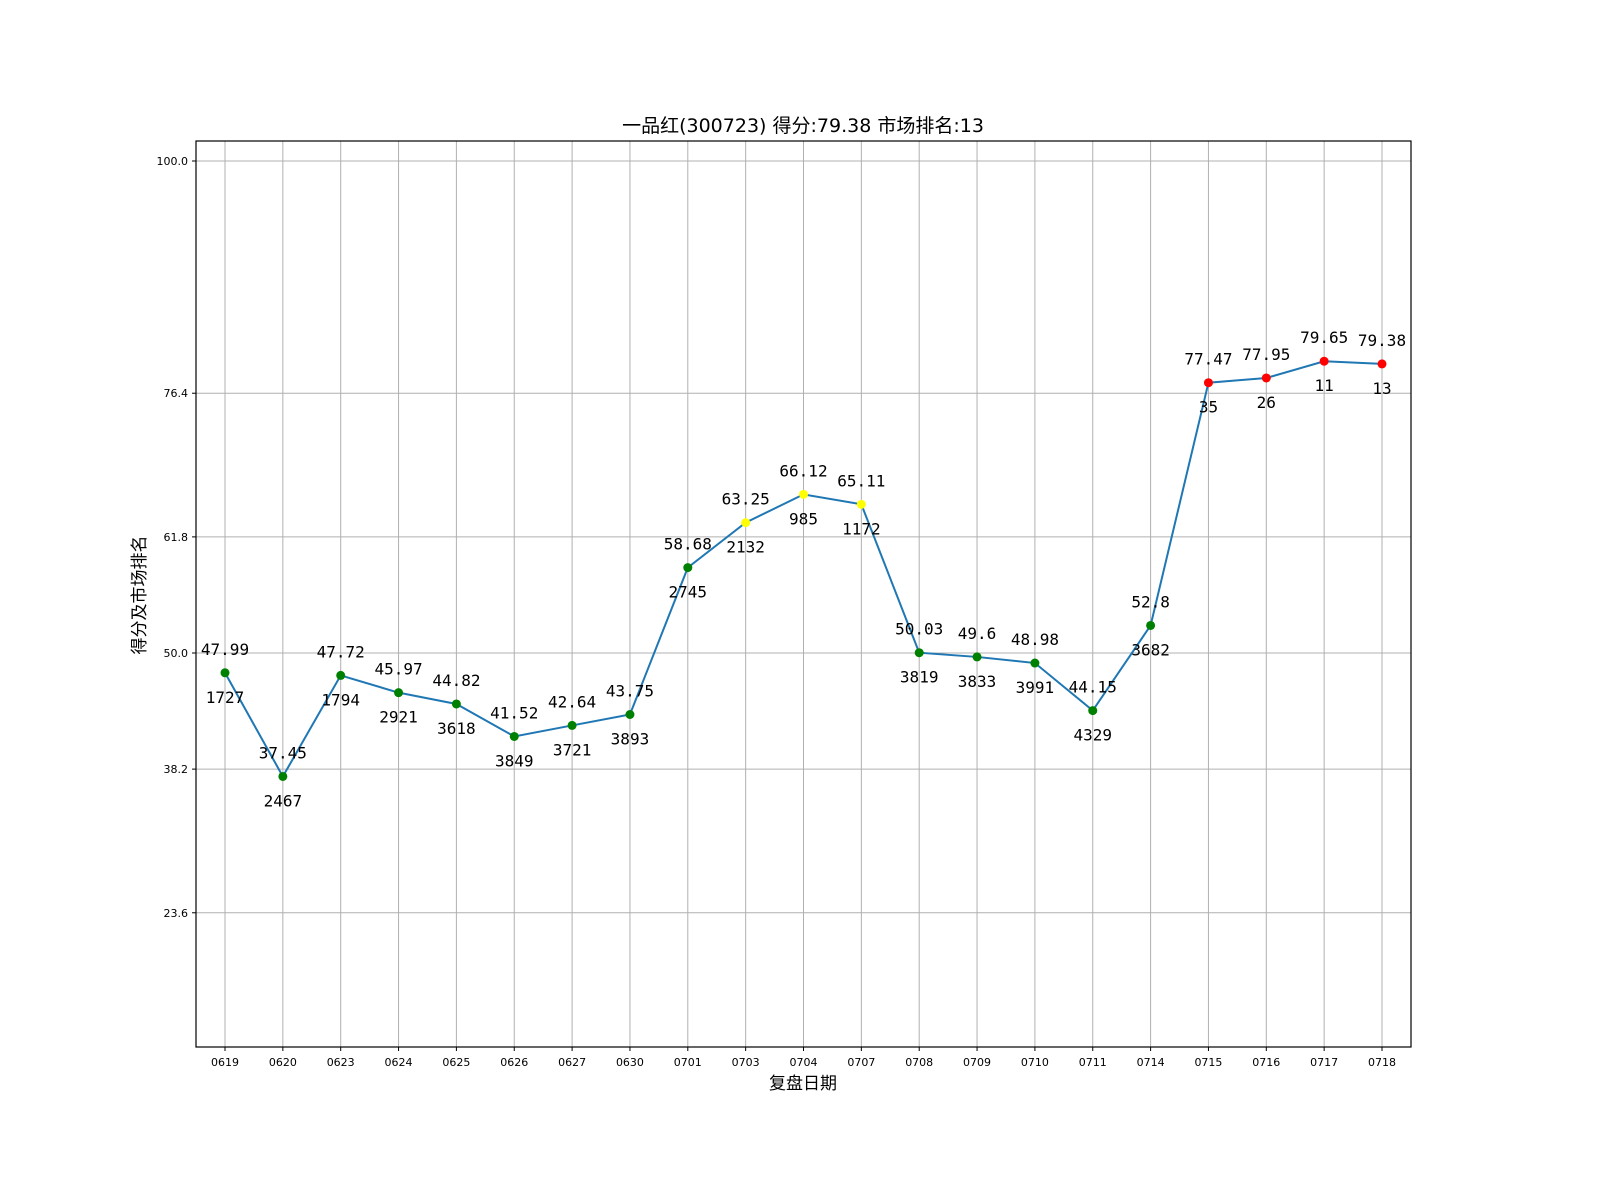  I want to click on x-tick-label: 0625, so click(456, 1062).